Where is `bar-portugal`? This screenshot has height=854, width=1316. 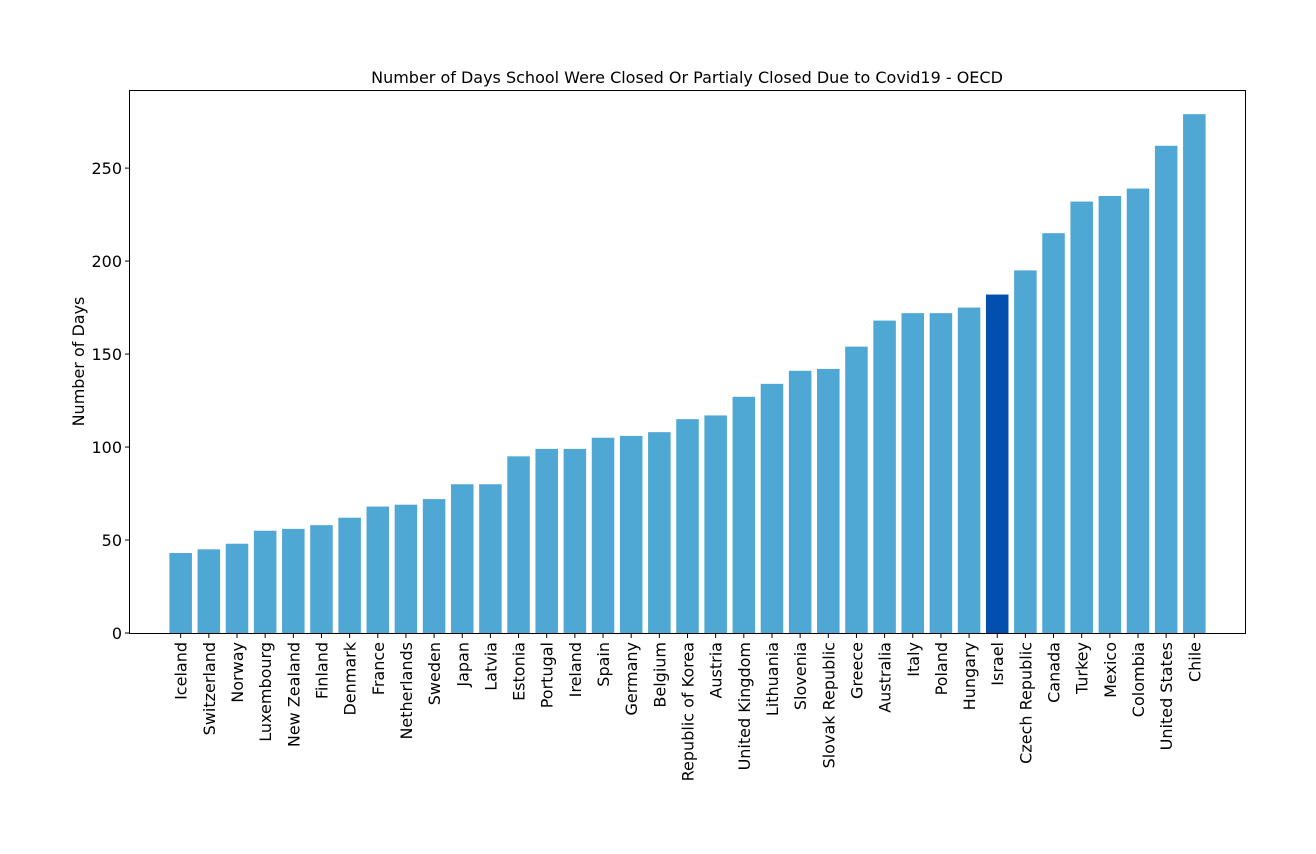 bar-portugal is located at coordinates (546, 540).